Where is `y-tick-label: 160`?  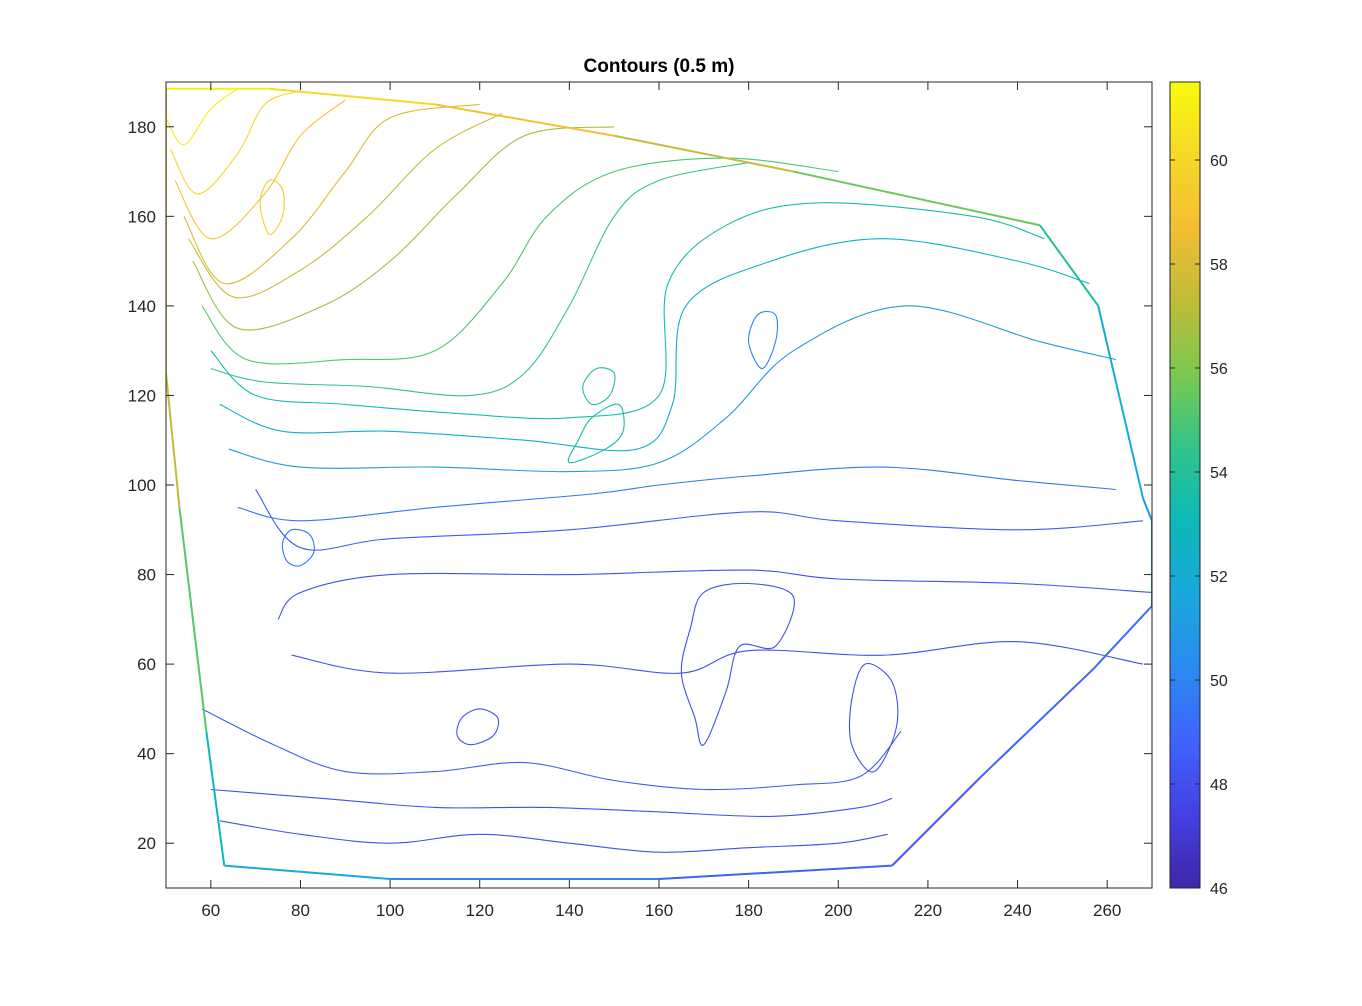 y-tick-label: 160 is located at coordinates (142, 216).